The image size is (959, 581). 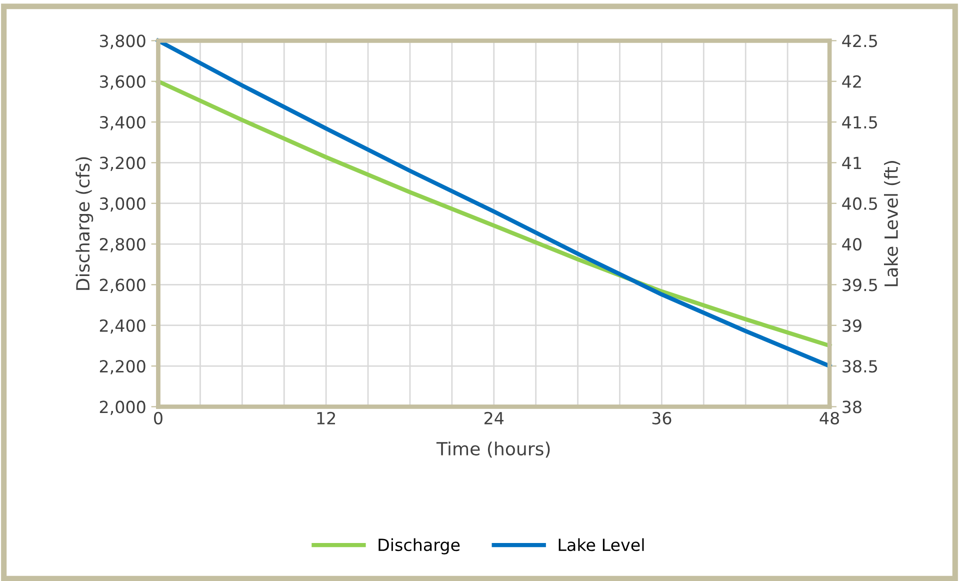 What do you see at coordinates (123, 41) in the screenshot?
I see `y-tick-label: 3,800` at bounding box center [123, 41].